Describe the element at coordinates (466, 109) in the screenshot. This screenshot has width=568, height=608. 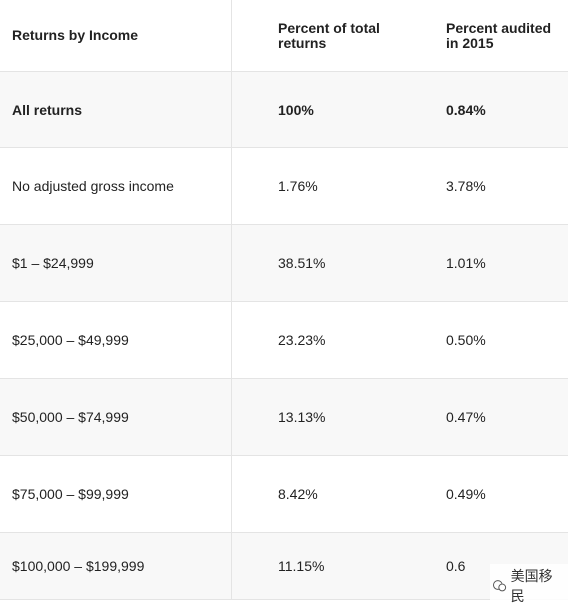
I see `table-cell: 0.84%` at that location.